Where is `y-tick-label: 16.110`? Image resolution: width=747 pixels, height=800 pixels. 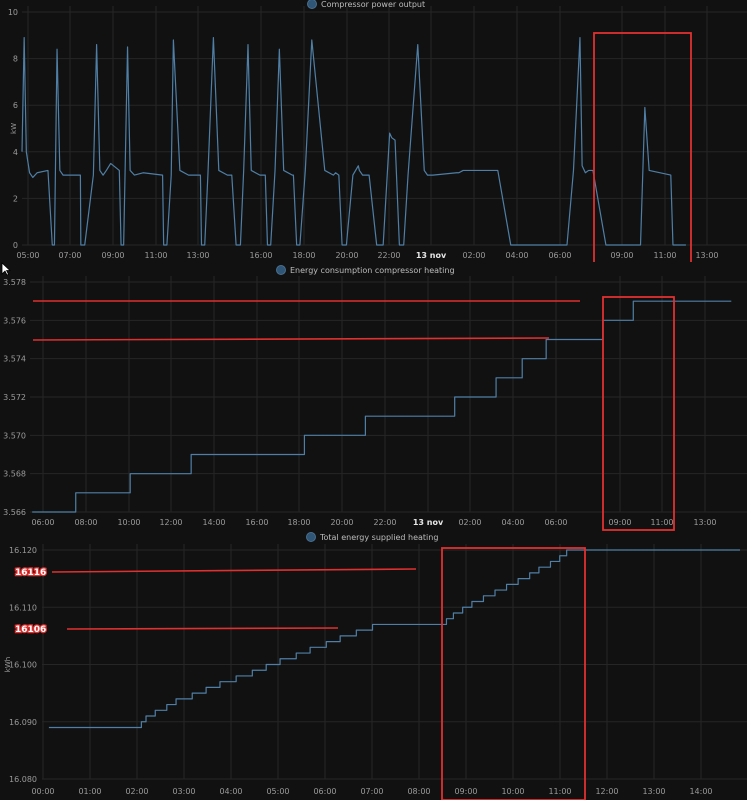
y-tick-label: 16.110 is located at coordinates (23, 607).